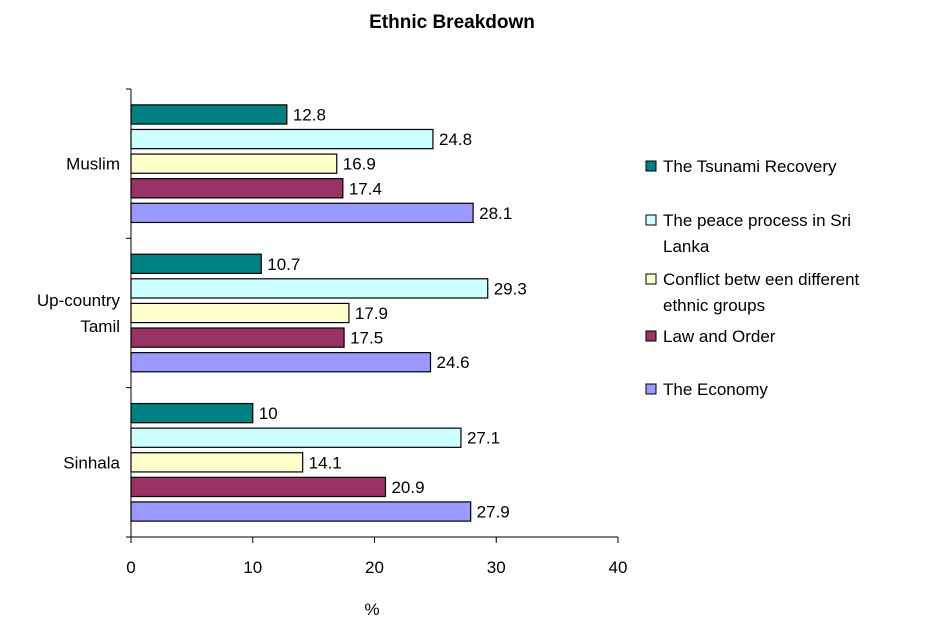 The image size is (928, 626). What do you see at coordinates (452, 22) in the screenshot?
I see `chart-title: Ethnic Breakdown` at bounding box center [452, 22].